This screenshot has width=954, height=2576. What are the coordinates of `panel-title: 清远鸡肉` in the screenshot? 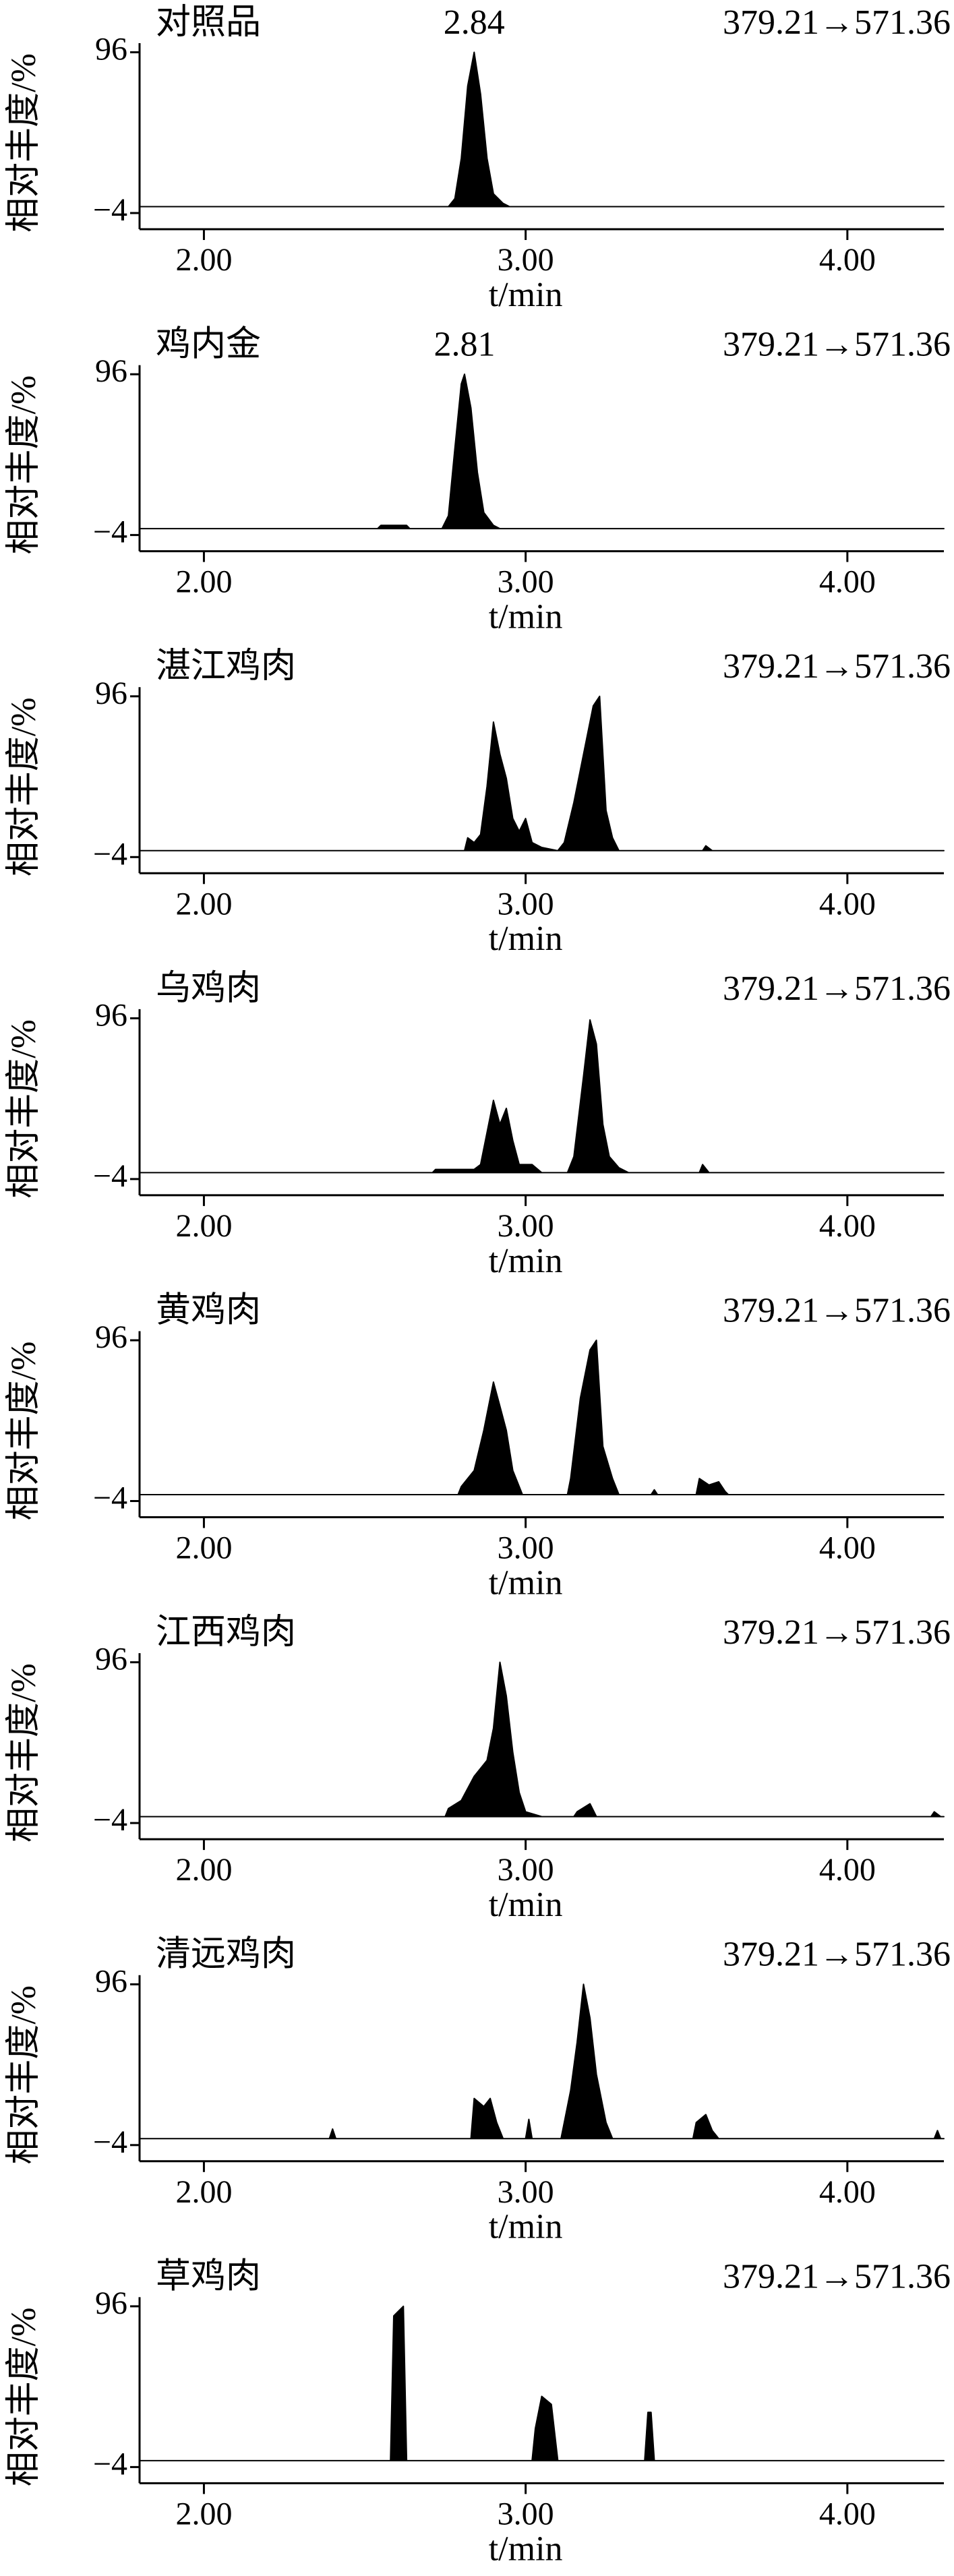 It's located at (226, 1955).